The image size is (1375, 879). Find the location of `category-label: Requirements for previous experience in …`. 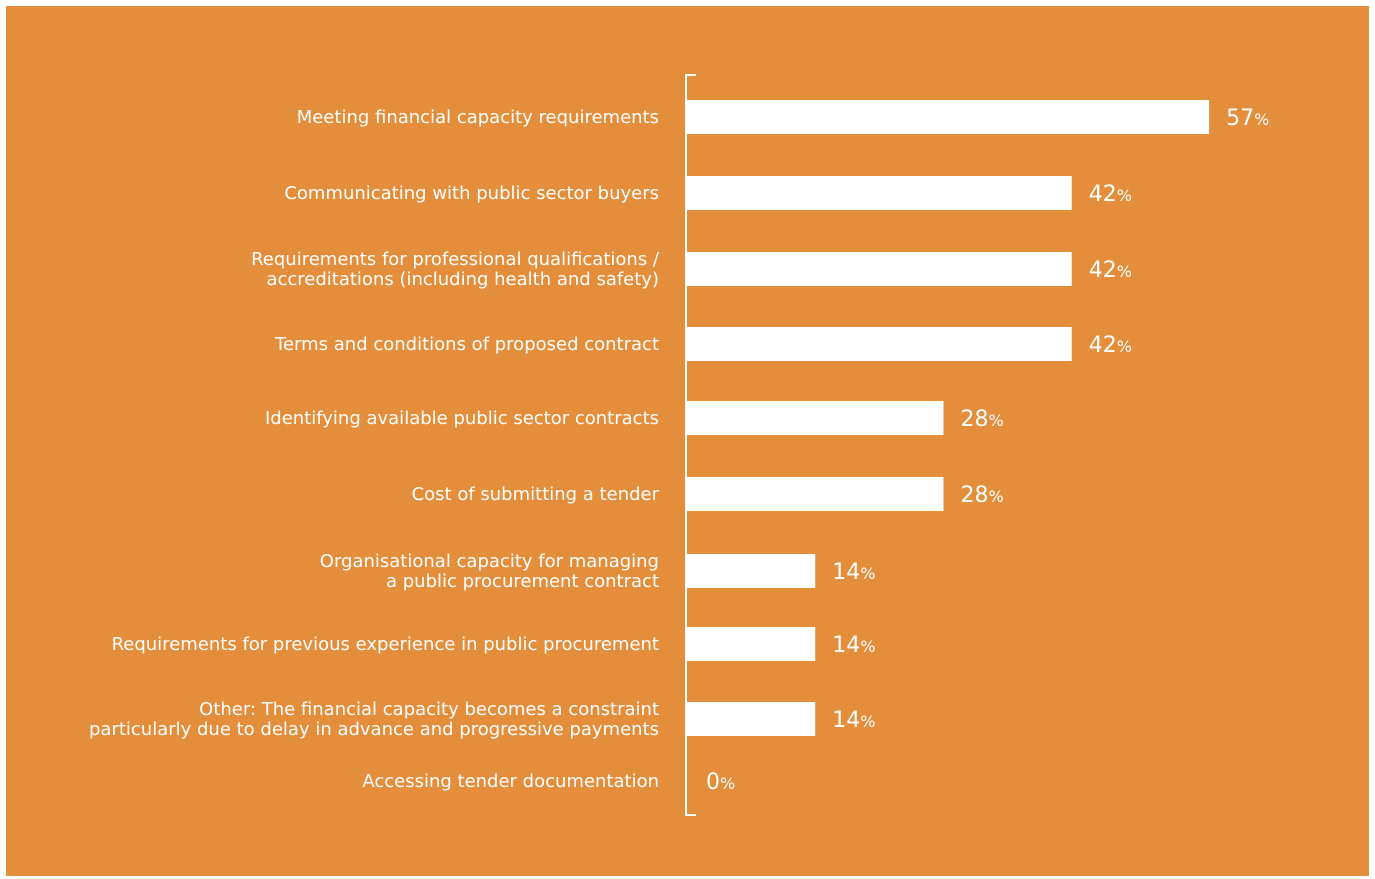

category-label: Requirements for previous experience in … is located at coordinates (385, 644).